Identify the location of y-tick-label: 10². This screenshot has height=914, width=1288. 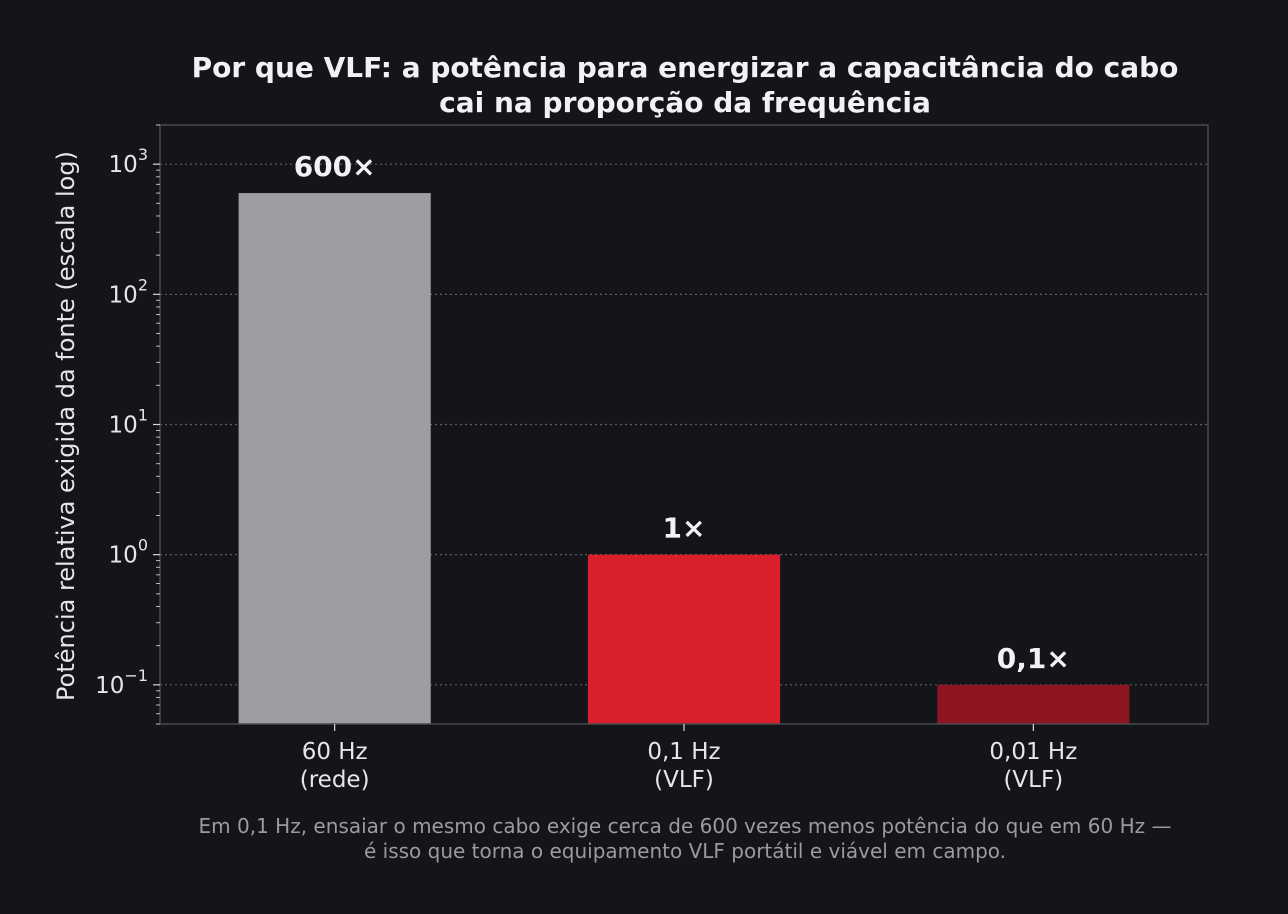
(128, 291).